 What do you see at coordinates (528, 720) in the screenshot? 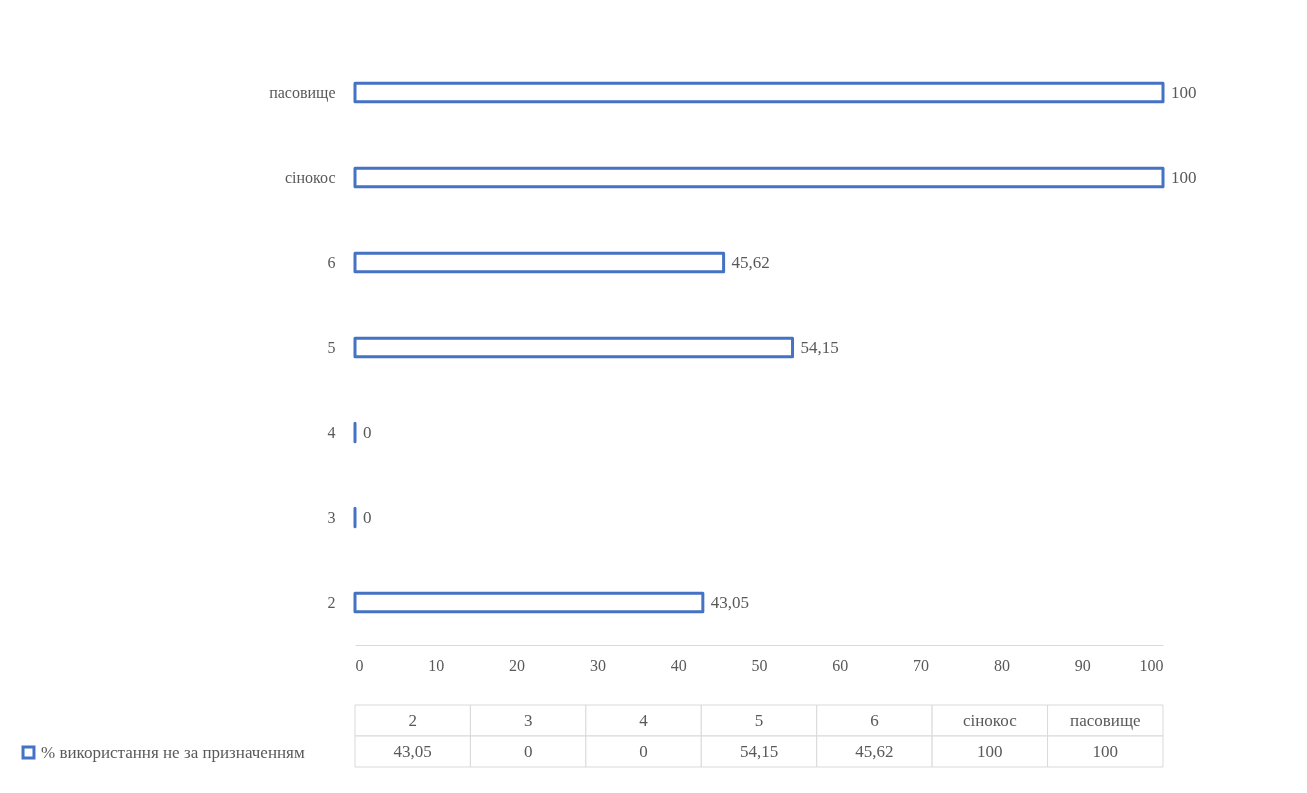
I see `category-label: 3` at bounding box center [528, 720].